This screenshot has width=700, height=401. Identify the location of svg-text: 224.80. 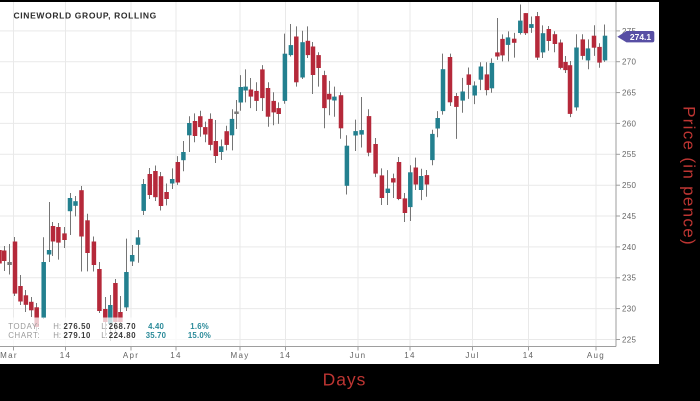
(123, 335).